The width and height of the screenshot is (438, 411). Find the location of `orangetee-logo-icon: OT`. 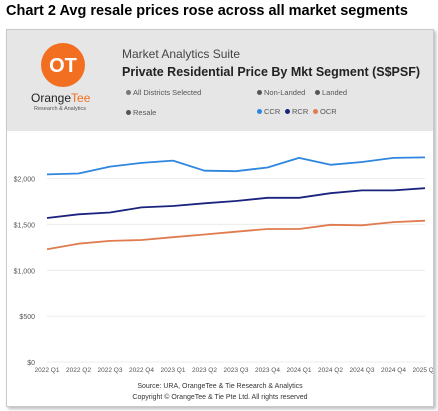

orangetee-logo-icon: OT is located at coordinates (63, 65).